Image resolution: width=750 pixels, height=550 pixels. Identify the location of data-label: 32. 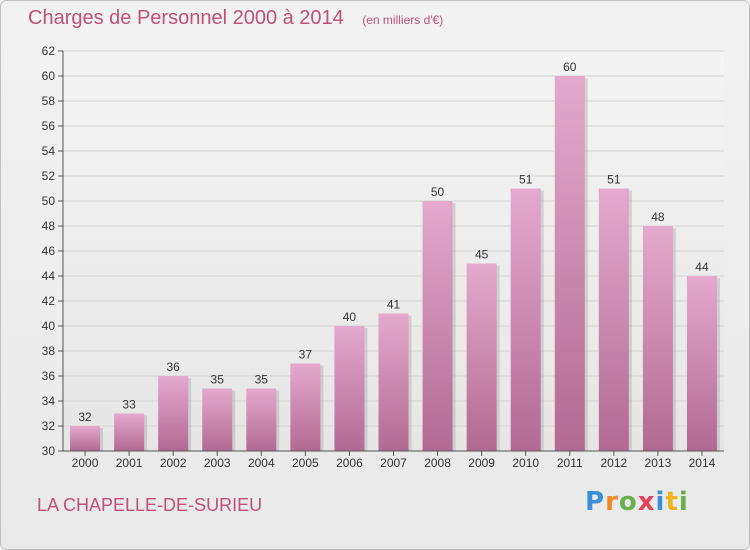
(85, 417).